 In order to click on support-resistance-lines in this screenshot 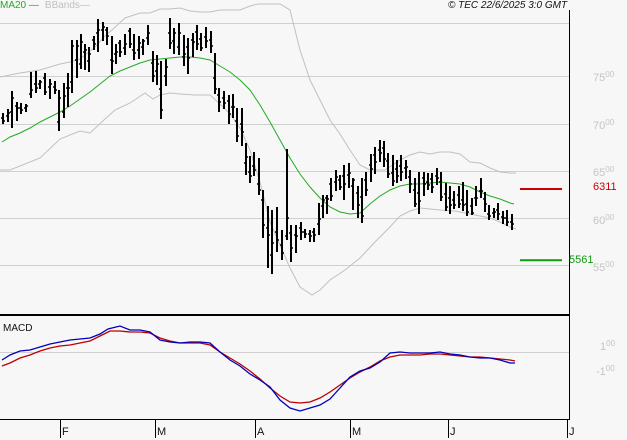, I will do `click(541, 224)`.